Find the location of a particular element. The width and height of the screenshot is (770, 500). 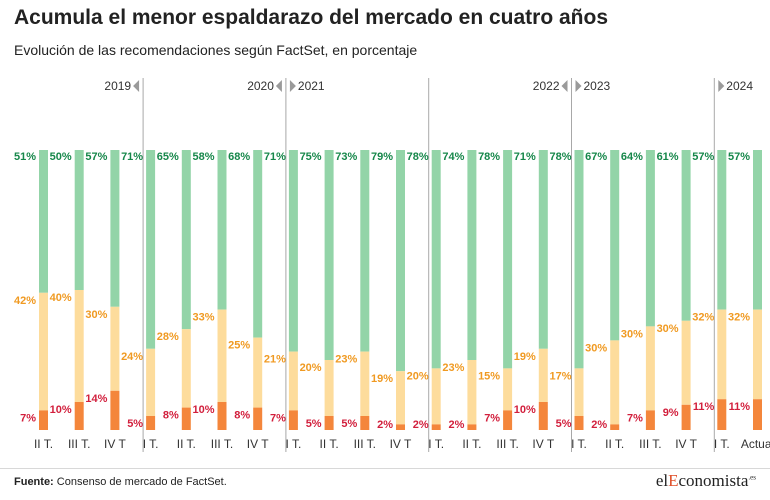

value-label-hold: 23% is located at coordinates (346, 360).